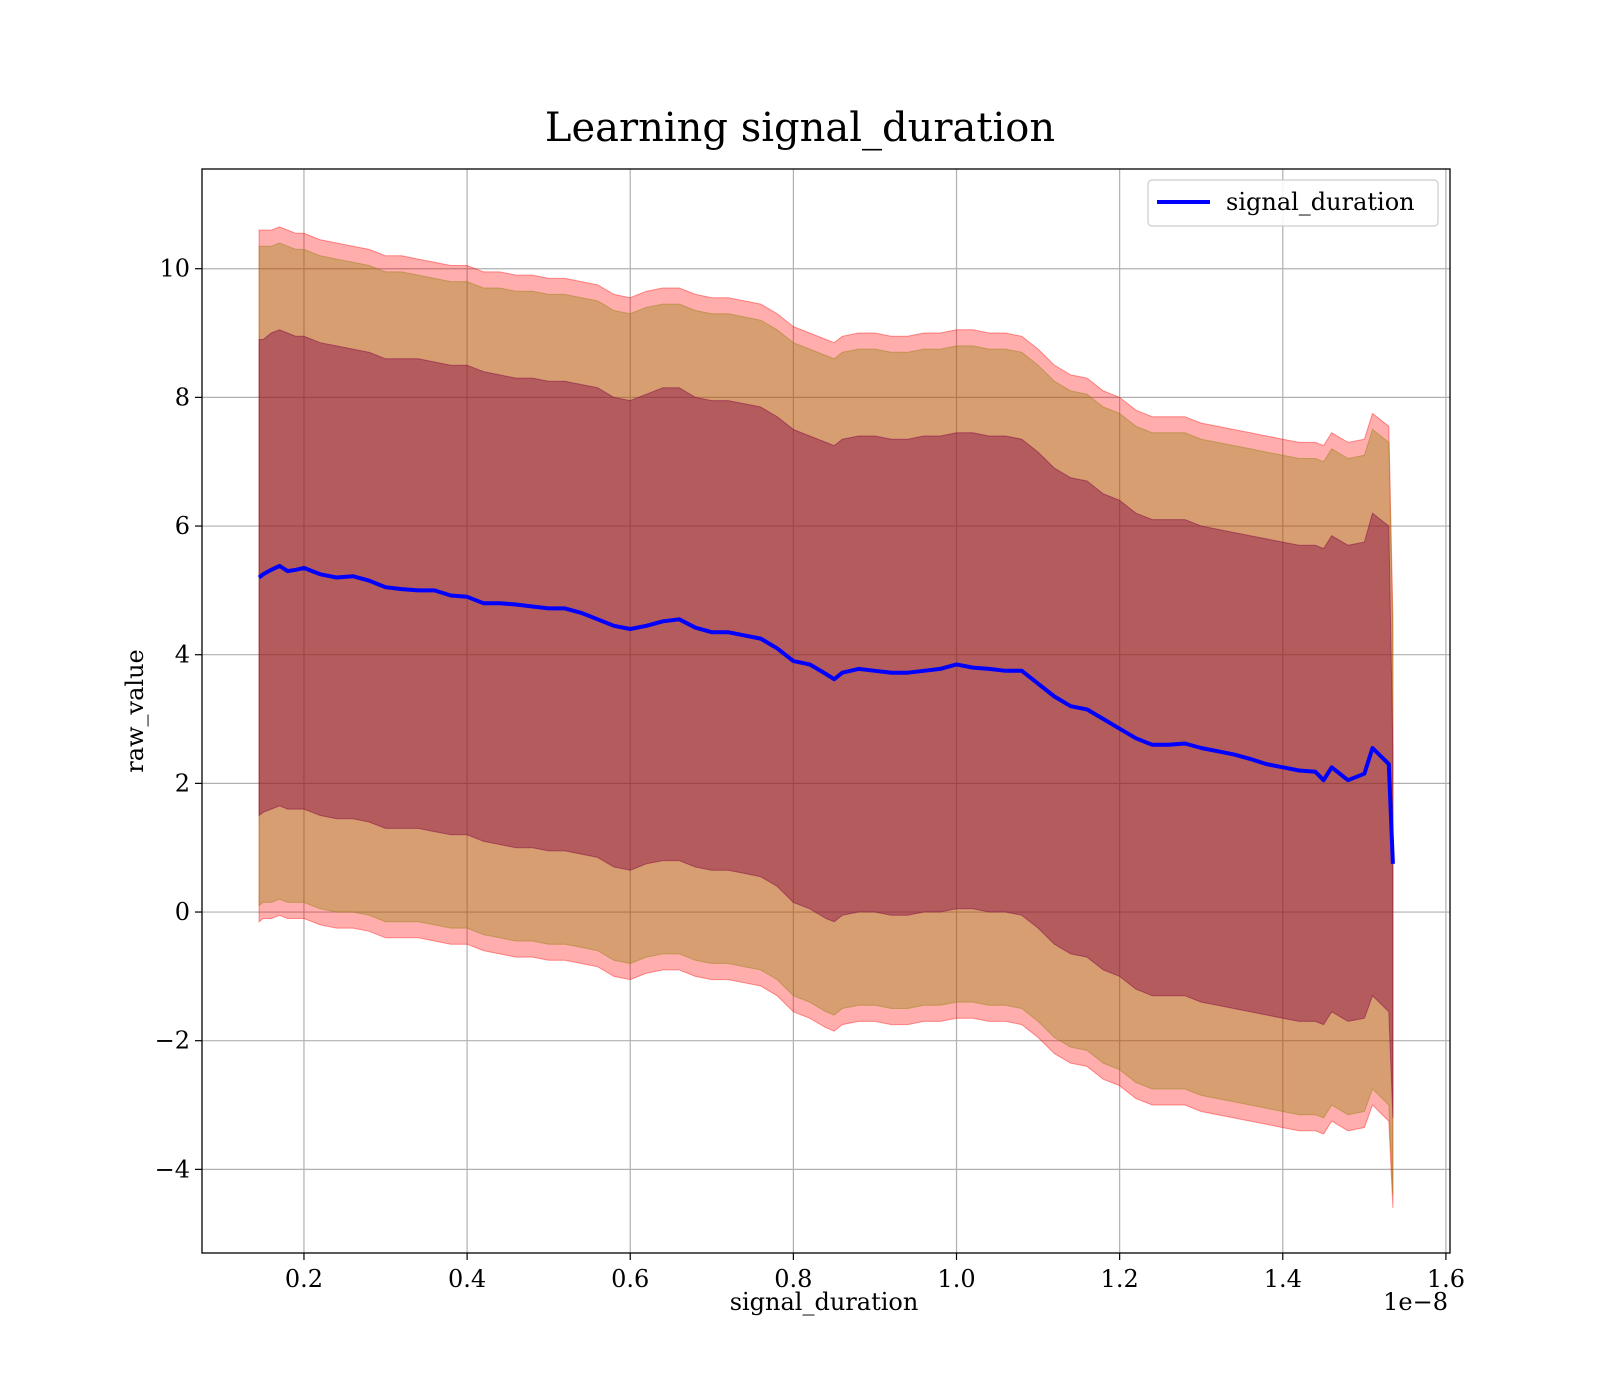 The width and height of the screenshot is (1600, 1400). What do you see at coordinates (824, 1302) in the screenshot?
I see `x-axis-label: signal_duration` at bounding box center [824, 1302].